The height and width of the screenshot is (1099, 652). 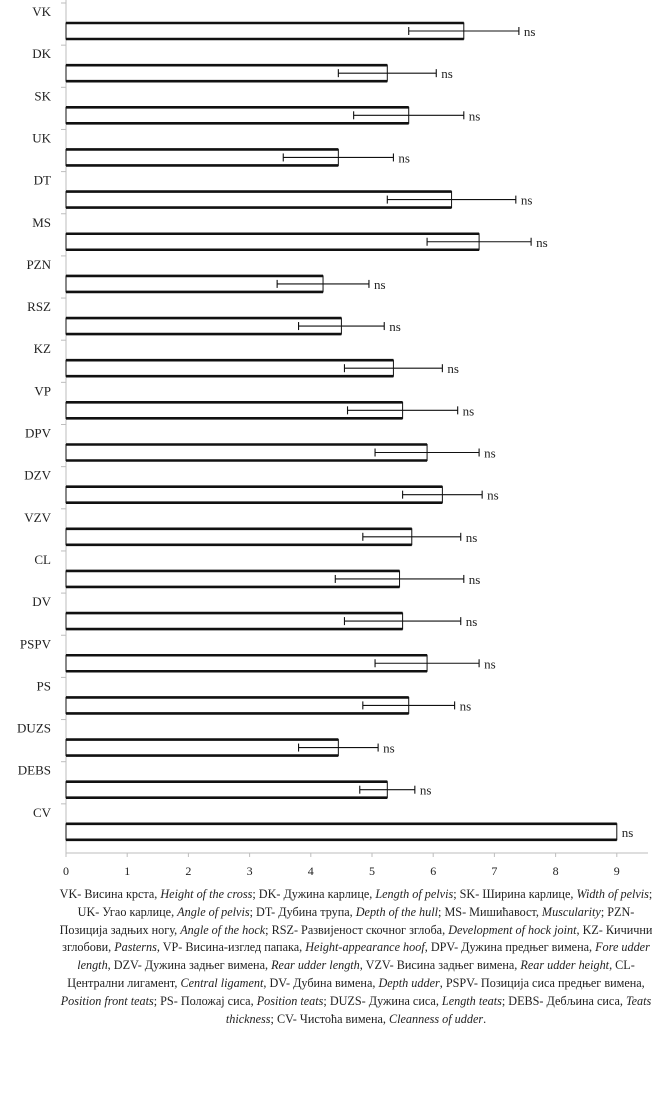 I want to click on category-label: DT, so click(x=42, y=180).